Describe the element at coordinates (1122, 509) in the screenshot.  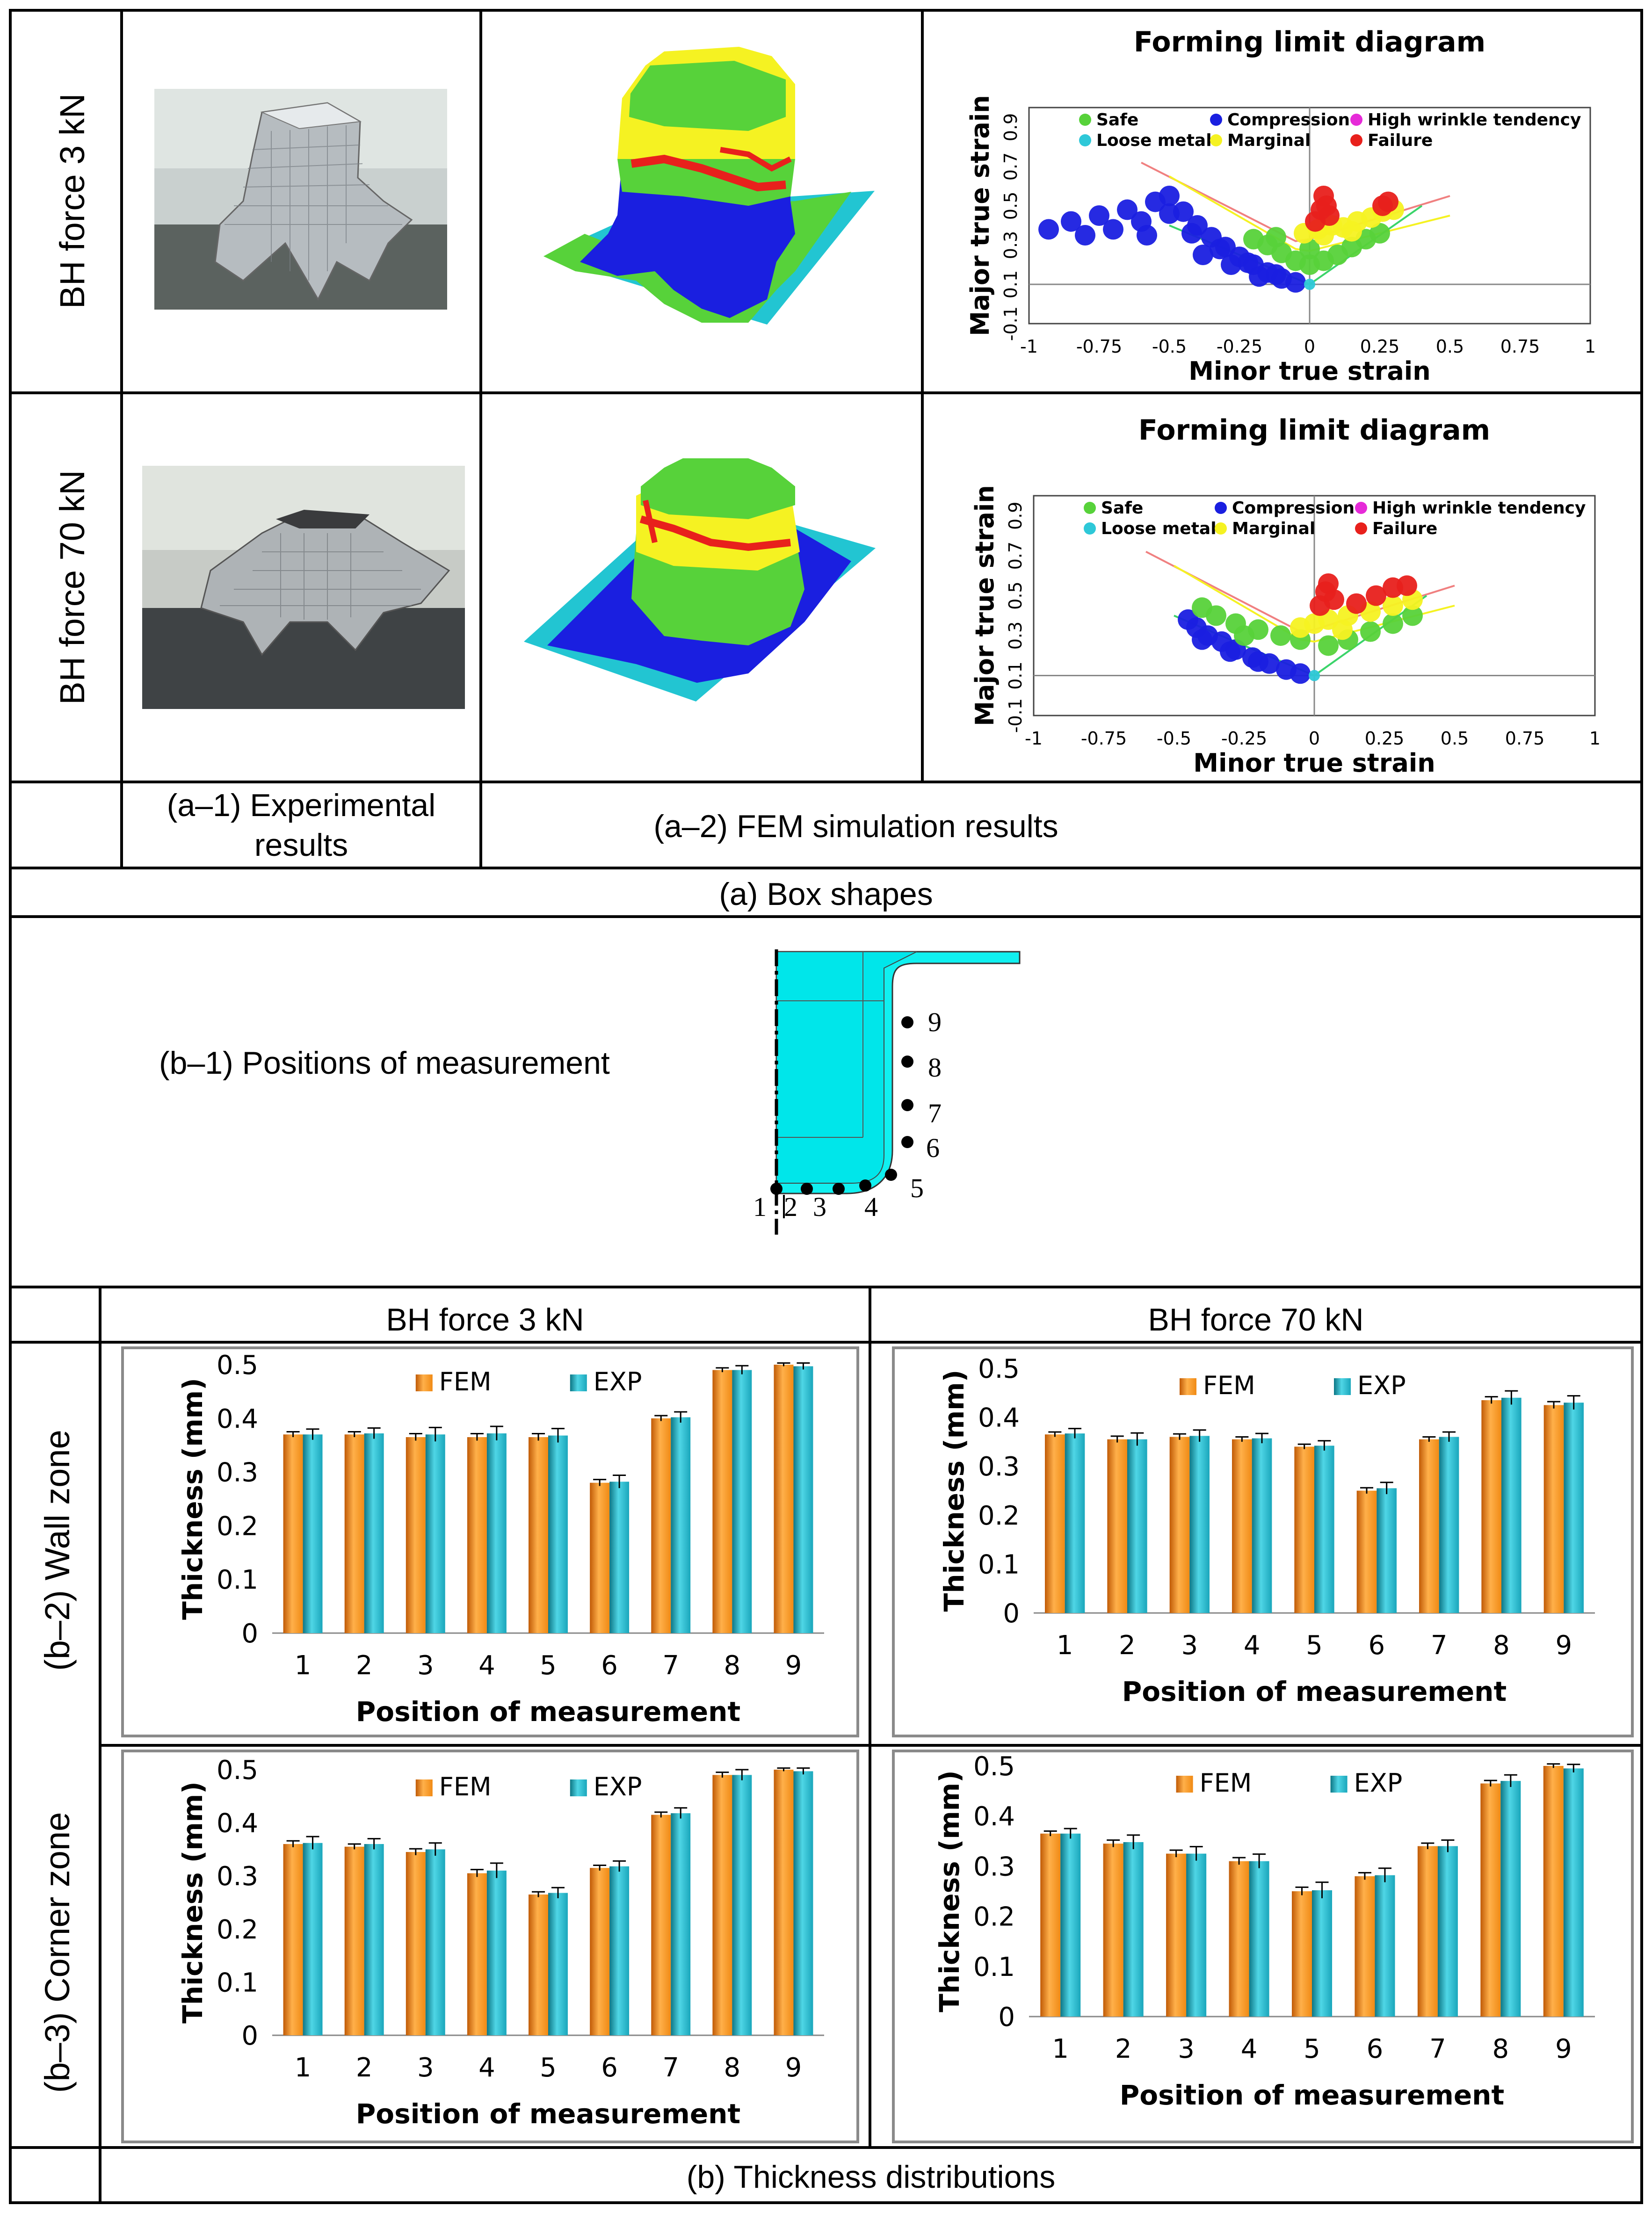
I see `legend-label: Safe` at that location.